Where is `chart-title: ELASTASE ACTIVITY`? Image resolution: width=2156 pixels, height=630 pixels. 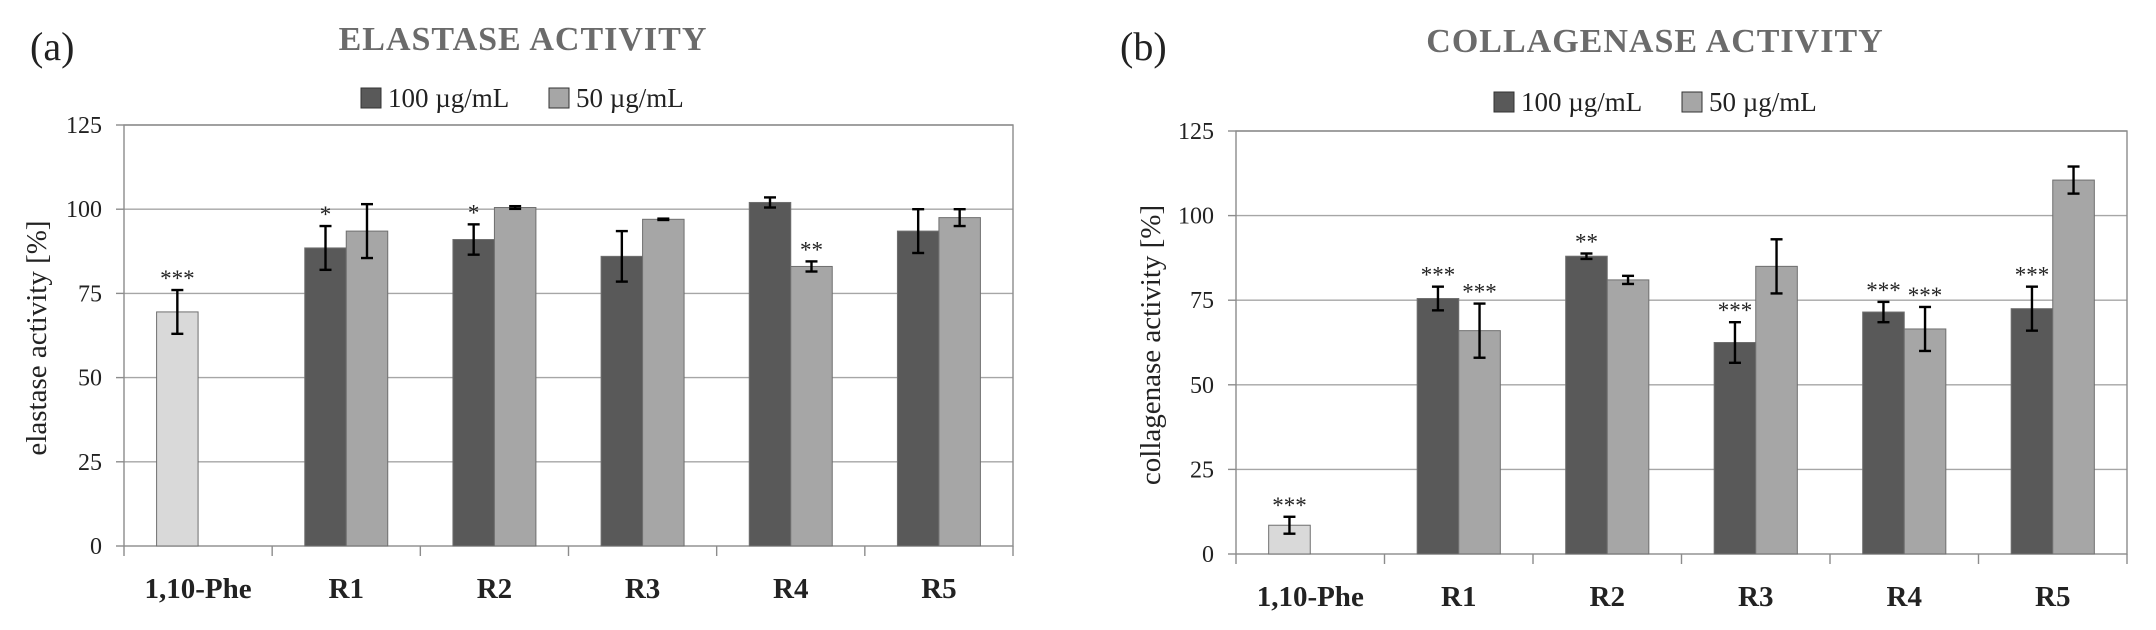 chart-title: ELASTASE ACTIVITY is located at coordinates (523, 39).